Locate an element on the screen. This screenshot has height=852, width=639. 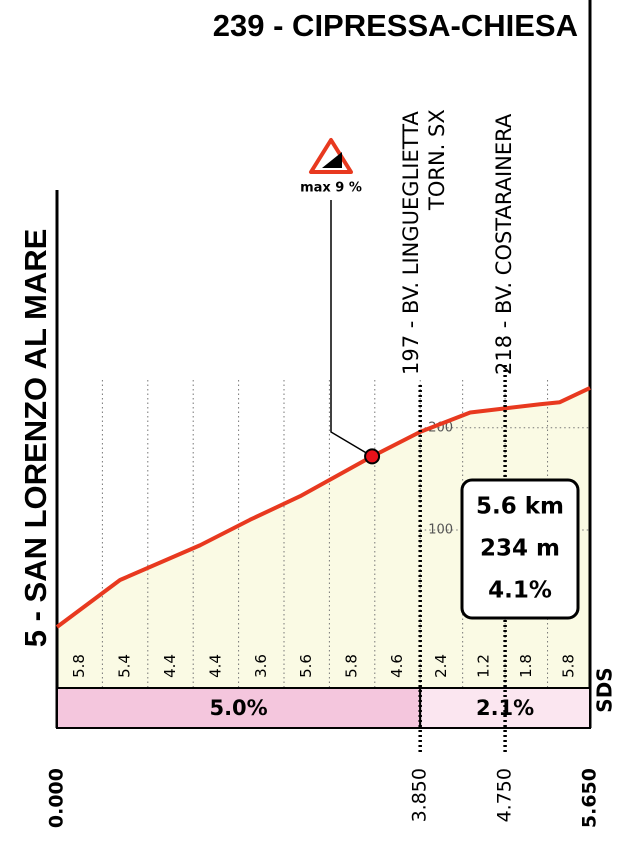
x-tick-label: 0.000 is located at coordinates (57, 798).